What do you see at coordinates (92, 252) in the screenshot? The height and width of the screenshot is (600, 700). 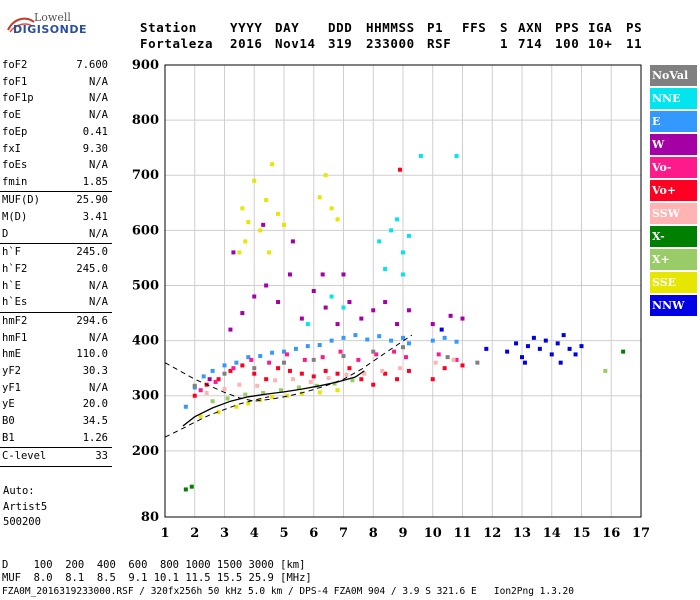 I see `param-value: 245.0` at bounding box center [92, 252].